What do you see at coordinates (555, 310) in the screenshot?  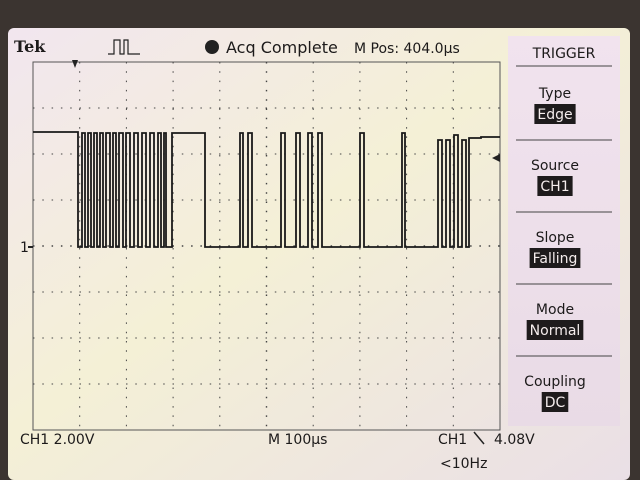 I see `menu-label: Mode` at bounding box center [555, 310].